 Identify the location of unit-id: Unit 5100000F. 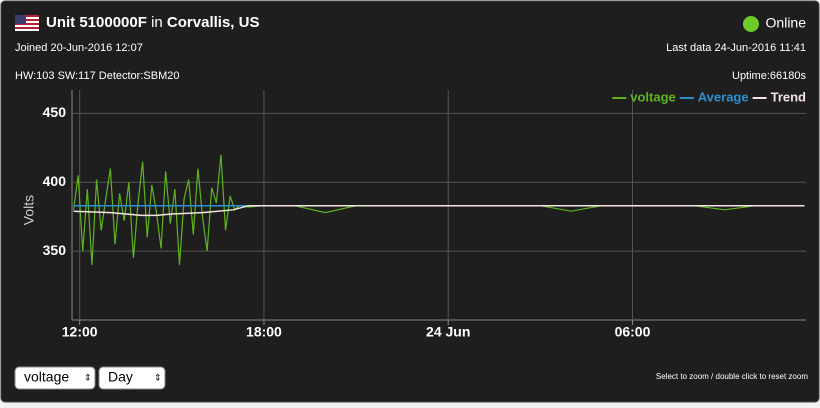
(96, 22).